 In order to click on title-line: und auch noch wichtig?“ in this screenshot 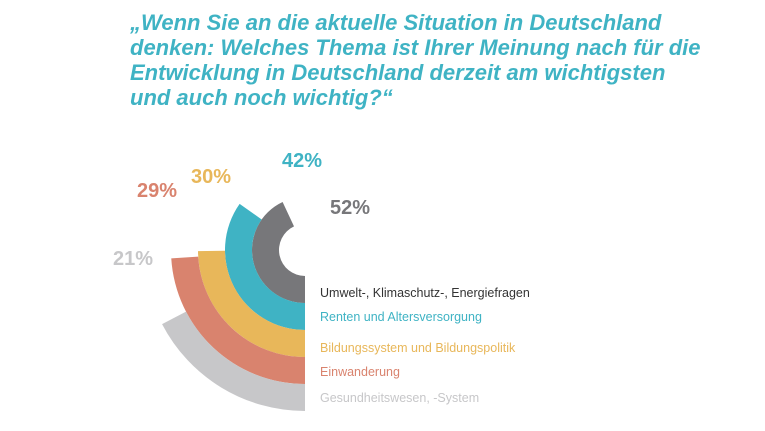, I will do `click(261, 97)`.